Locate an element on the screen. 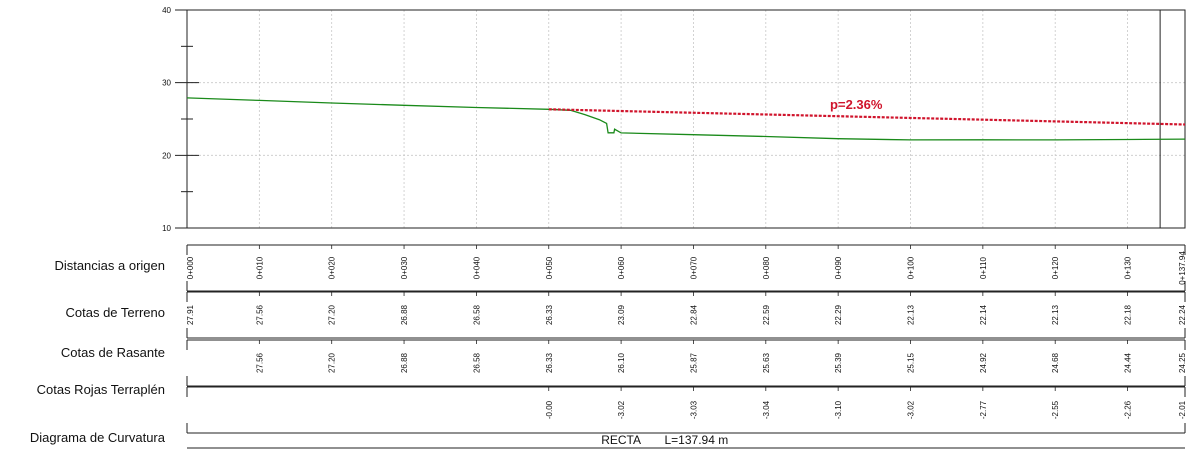  row-value: 22.59 is located at coordinates (766, 314).